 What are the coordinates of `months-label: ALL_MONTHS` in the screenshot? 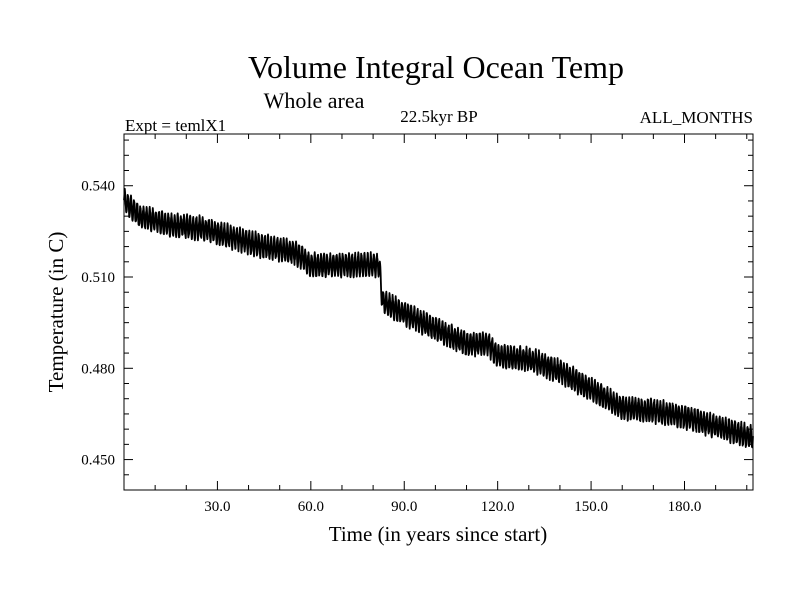 It's located at (696, 117).